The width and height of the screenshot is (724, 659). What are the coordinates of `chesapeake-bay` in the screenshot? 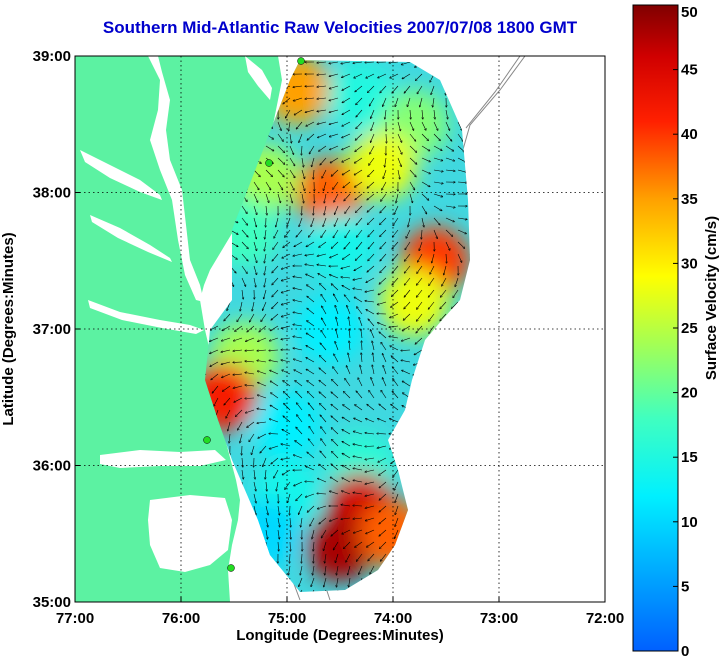 It's located at (176, 179).